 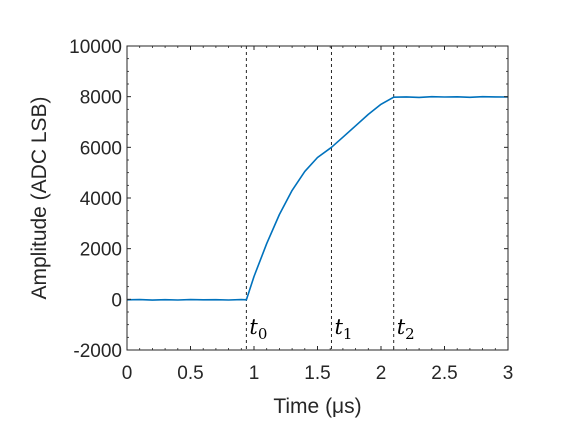 I want to click on marker-label-subscript: 2, so click(x=410, y=334).